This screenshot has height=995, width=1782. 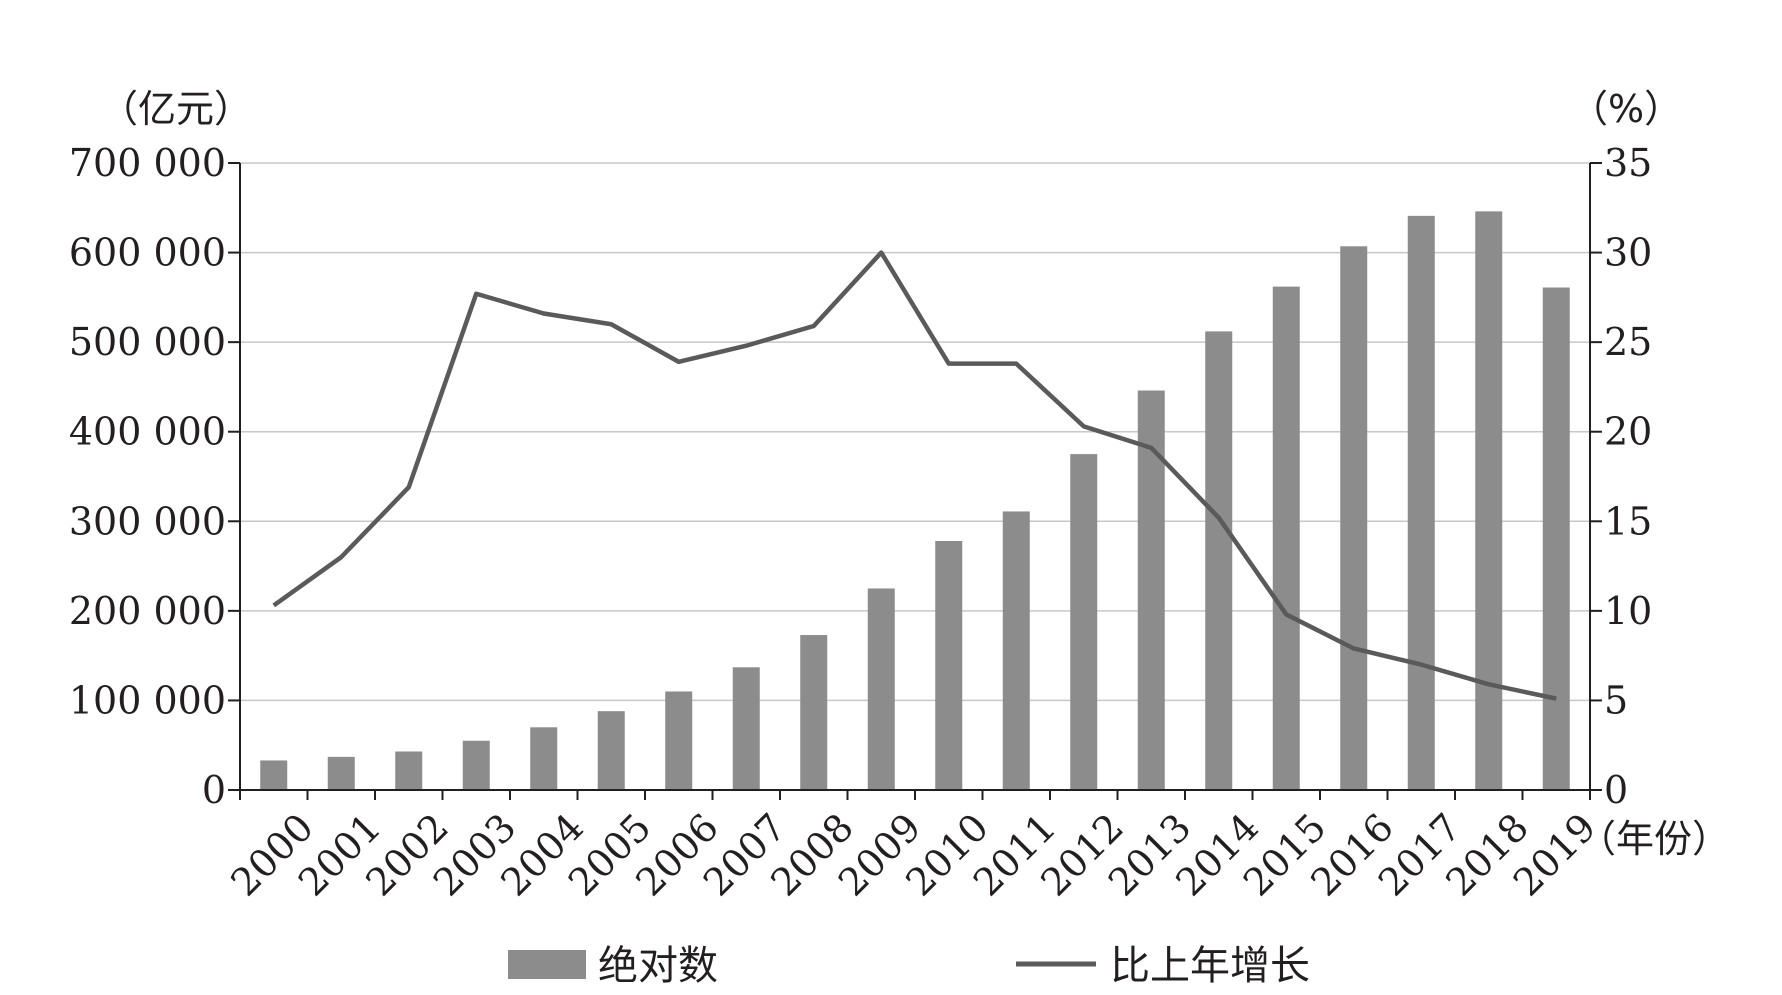 What do you see at coordinates (1628, 163) in the screenshot?
I see `y-tick-label-right: 35` at bounding box center [1628, 163].